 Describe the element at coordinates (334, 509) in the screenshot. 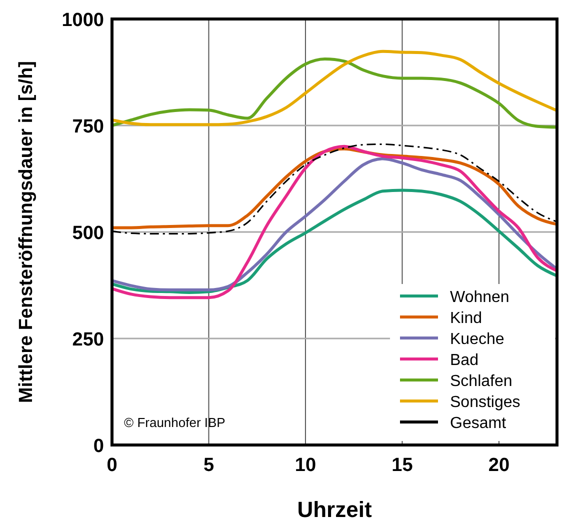

I see `x-axis-title: Uhrzeit` at that location.